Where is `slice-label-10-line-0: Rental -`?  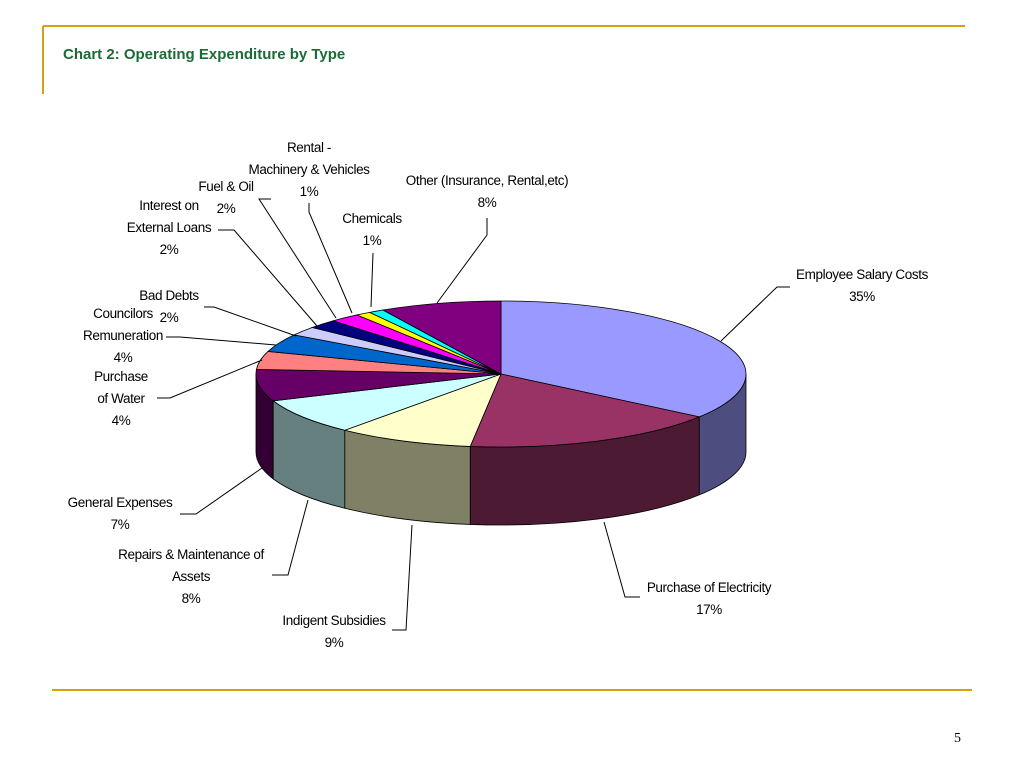 slice-label-10-line-0: Rental - is located at coordinates (309, 147).